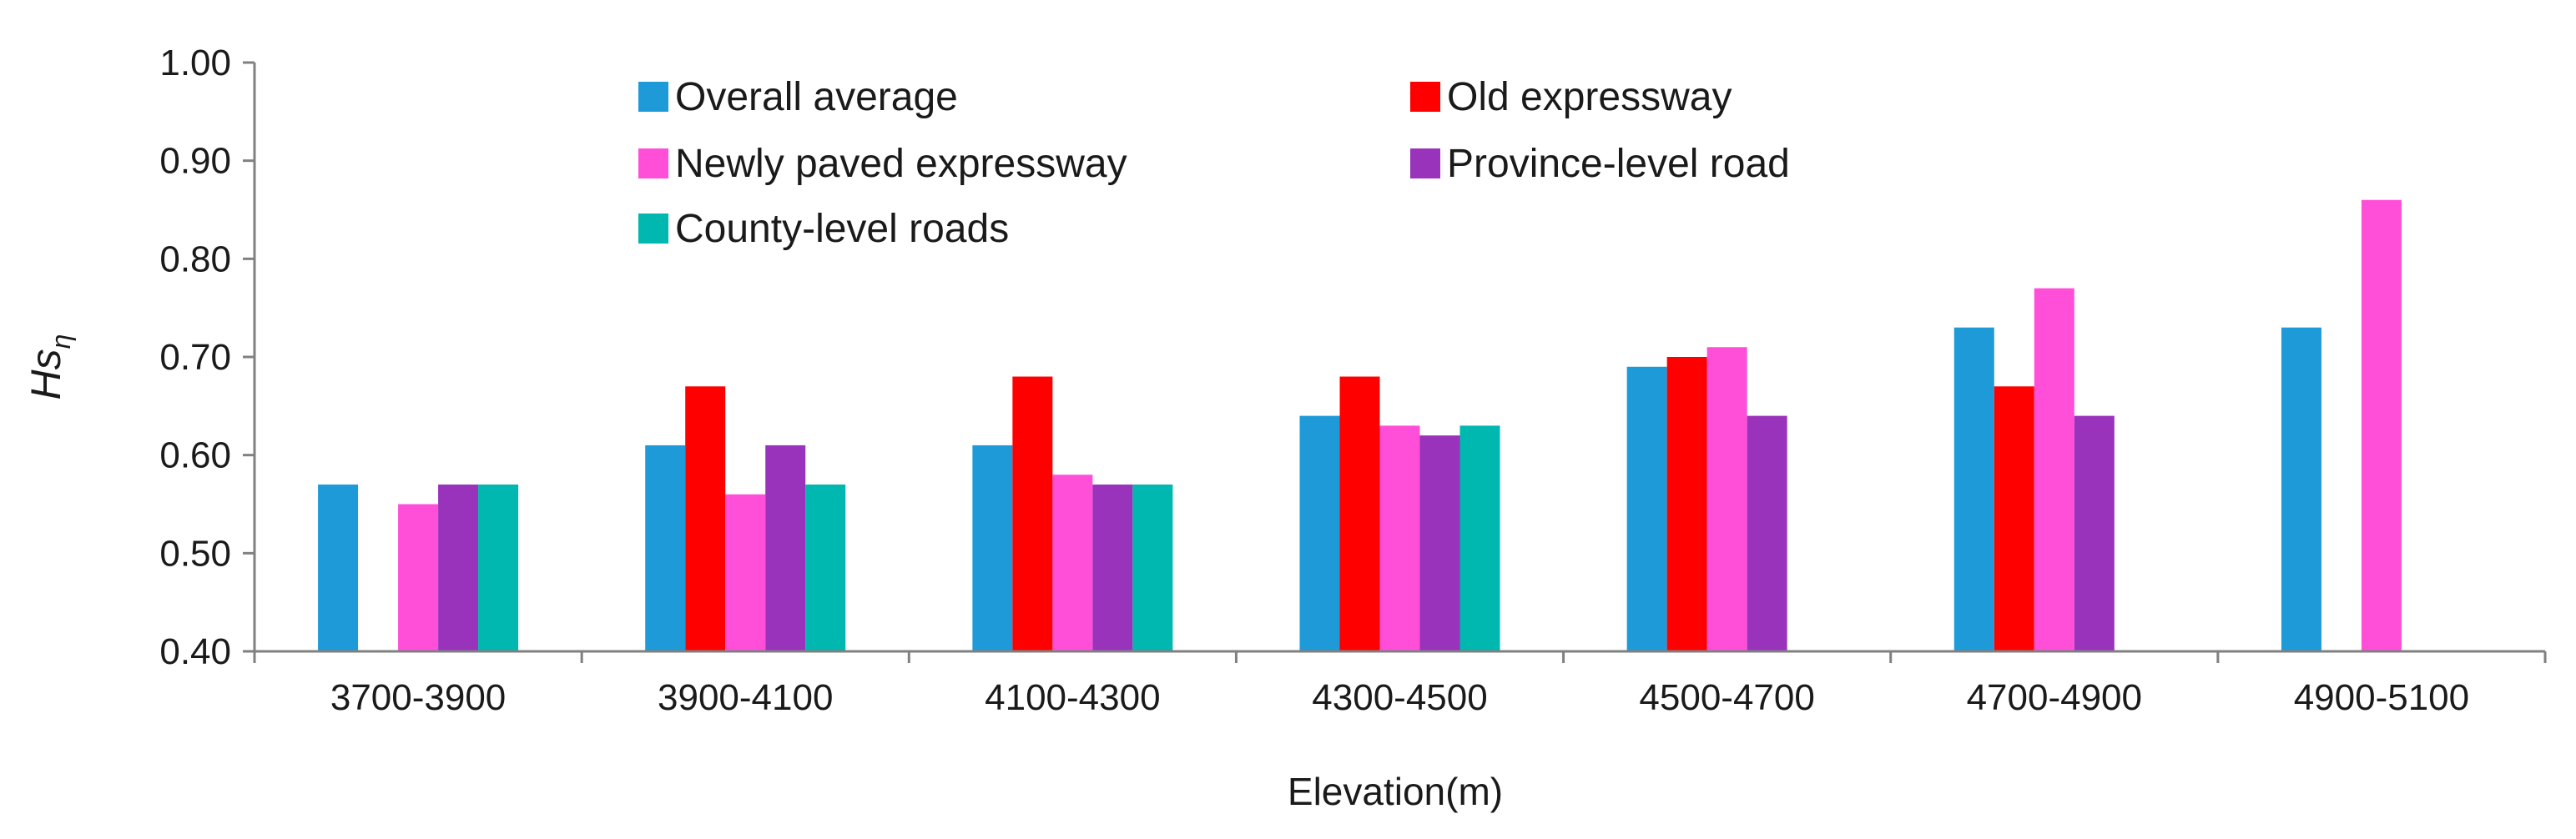 The image size is (2576, 839). What do you see at coordinates (418, 697) in the screenshot?
I see `x-tick-label: 3700-3900` at bounding box center [418, 697].